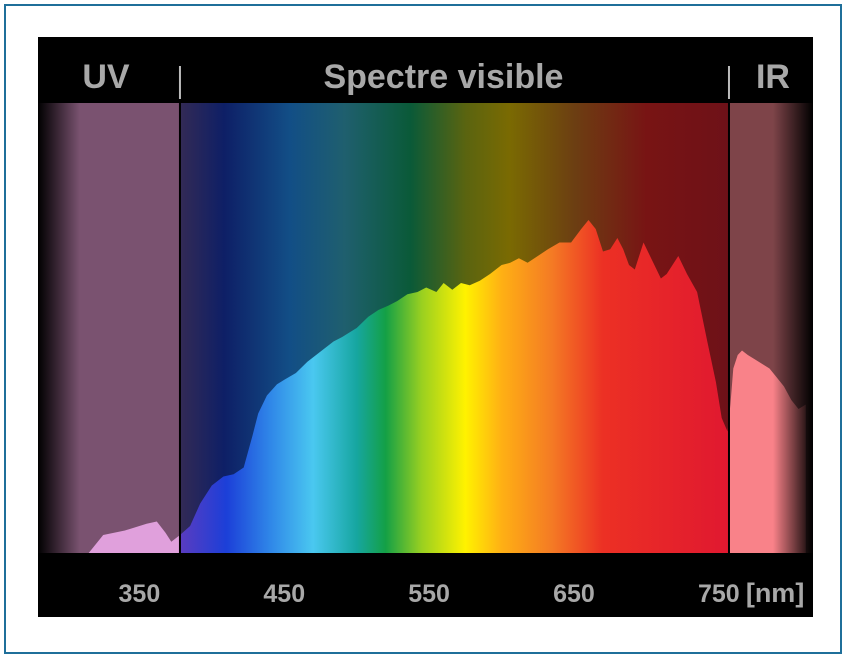 Image resolution: width=850 pixels, height=661 pixels. Describe the element at coordinates (574, 594) in the screenshot. I see `x-tick-label-650: 650` at that location.